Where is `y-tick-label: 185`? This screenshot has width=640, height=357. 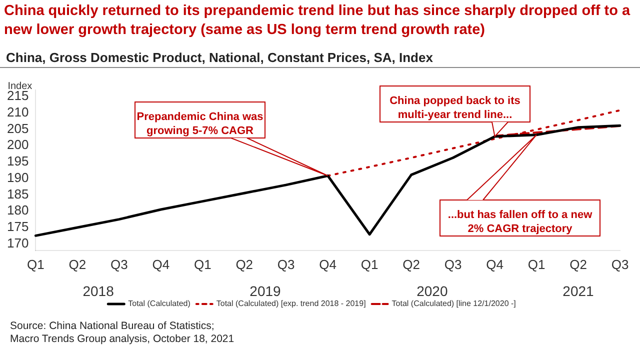 y-tick-label: 185 is located at coordinates (17, 194).